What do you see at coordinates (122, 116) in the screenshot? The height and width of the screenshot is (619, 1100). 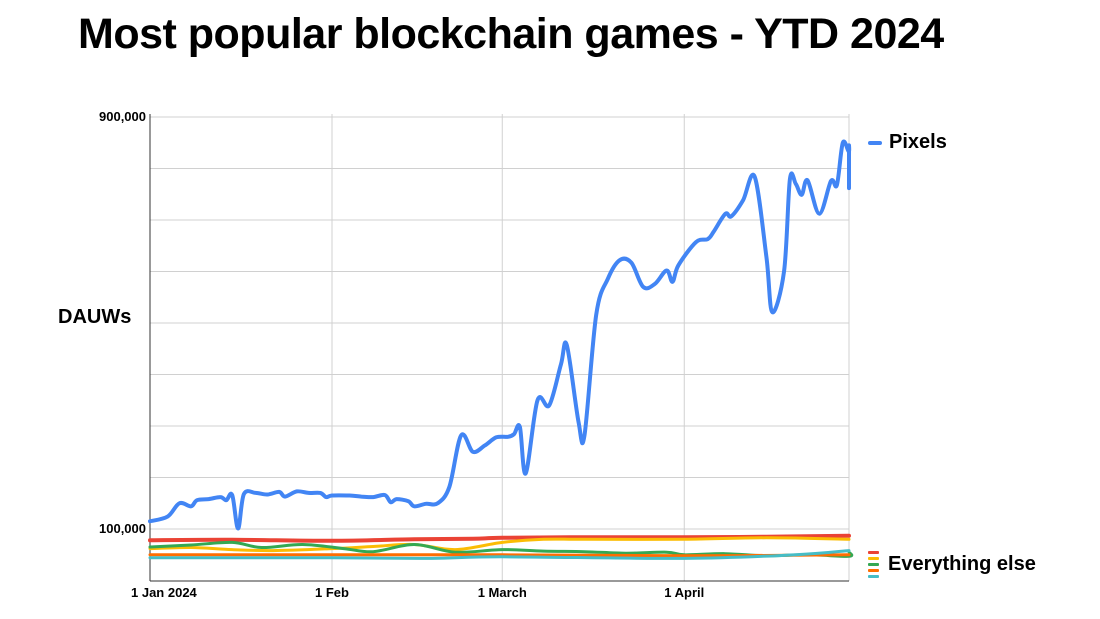 I see `y-tick-label: 900,000` at bounding box center [122, 116].